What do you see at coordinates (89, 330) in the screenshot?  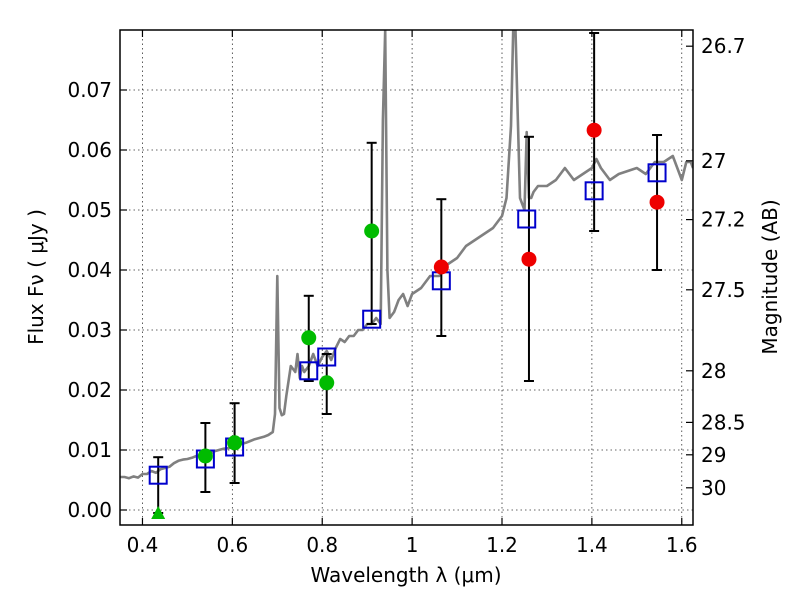 I see `y-tick-label: 0.03` at bounding box center [89, 330].